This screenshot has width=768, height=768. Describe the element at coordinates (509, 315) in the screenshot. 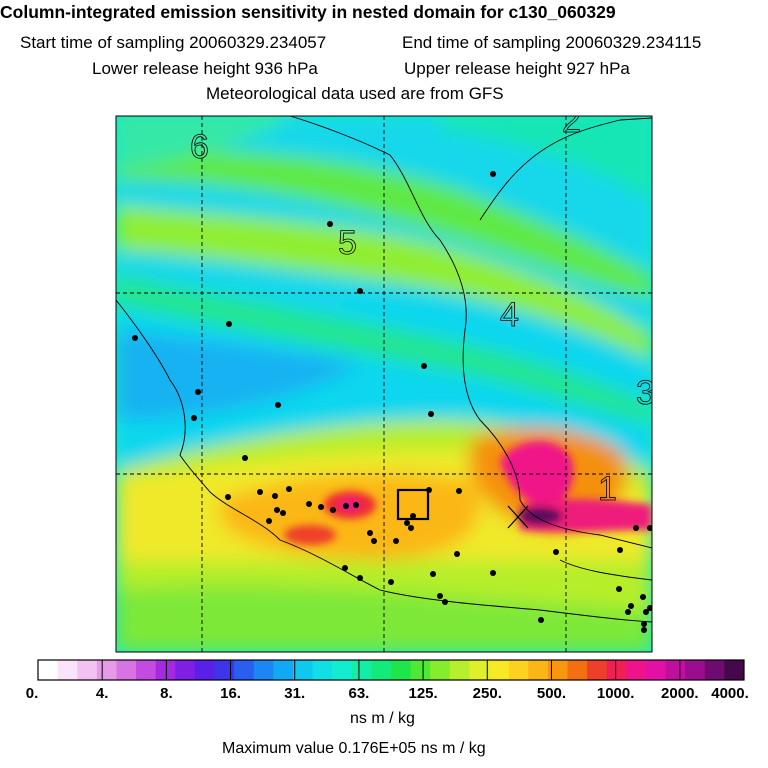

I see `plume-label-4: 4` at that location.